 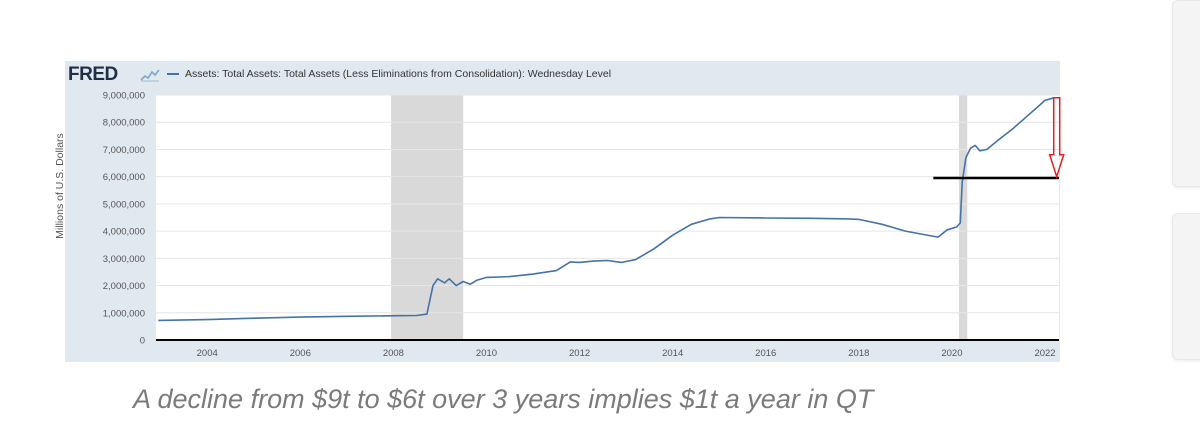 What do you see at coordinates (150, 75) in the screenshot?
I see `fred-logo-graph-icon` at bounding box center [150, 75].